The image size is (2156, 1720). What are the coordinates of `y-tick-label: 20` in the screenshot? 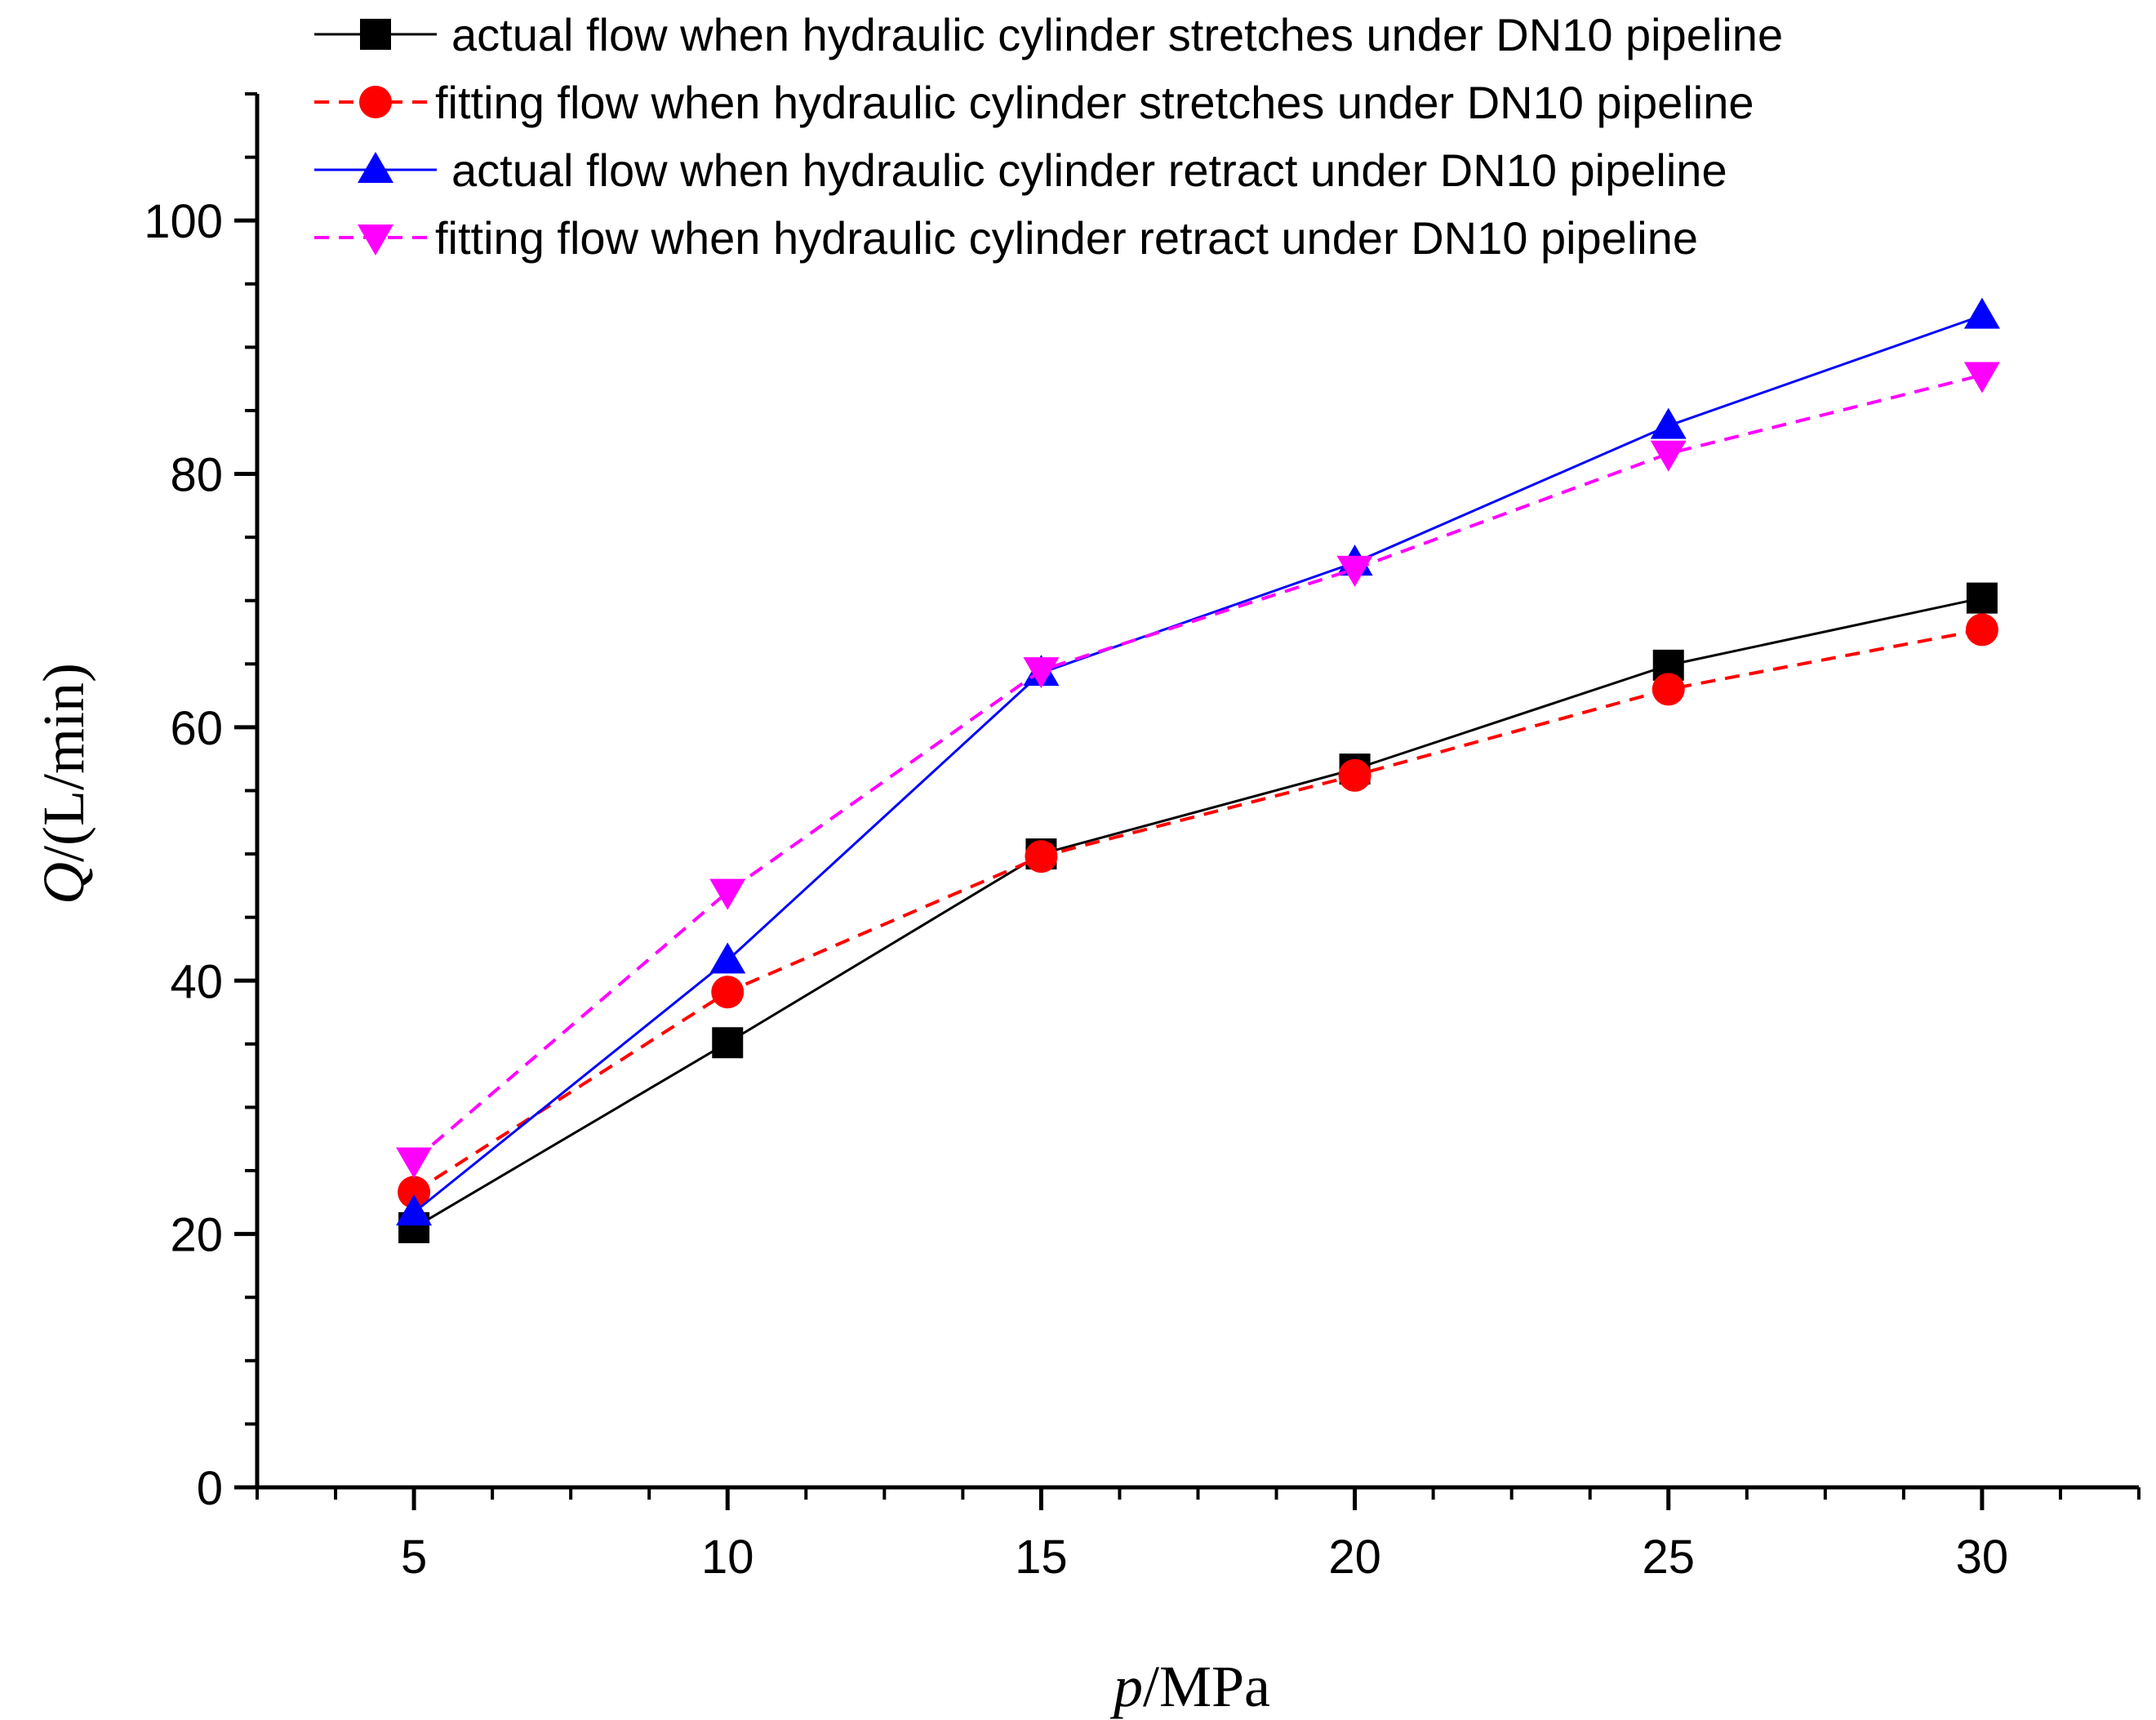 It's located at (197, 1236).